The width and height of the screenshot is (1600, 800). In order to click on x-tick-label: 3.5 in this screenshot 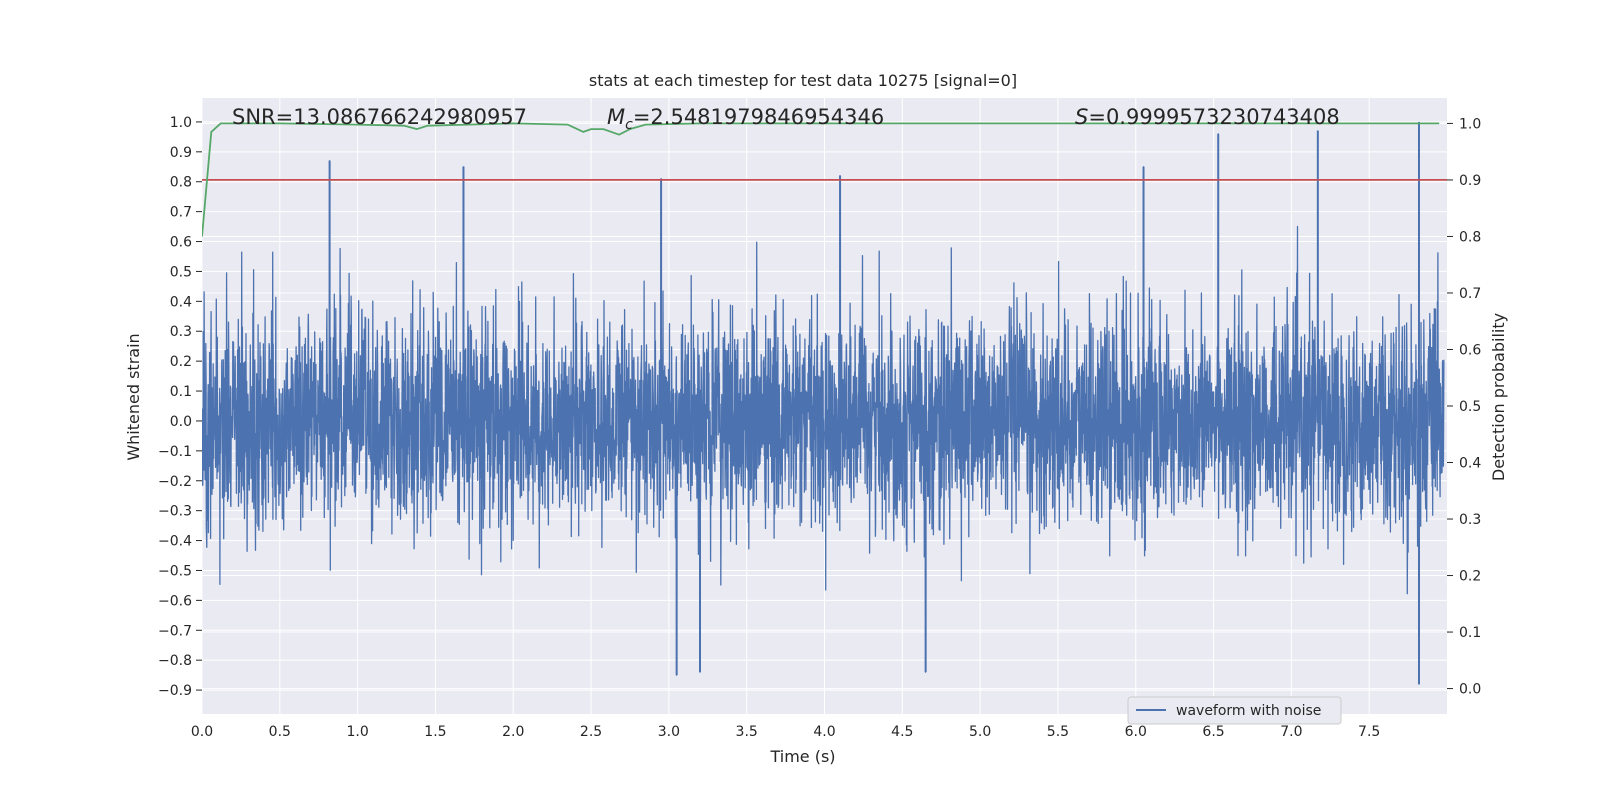, I will do `click(747, 732)`.